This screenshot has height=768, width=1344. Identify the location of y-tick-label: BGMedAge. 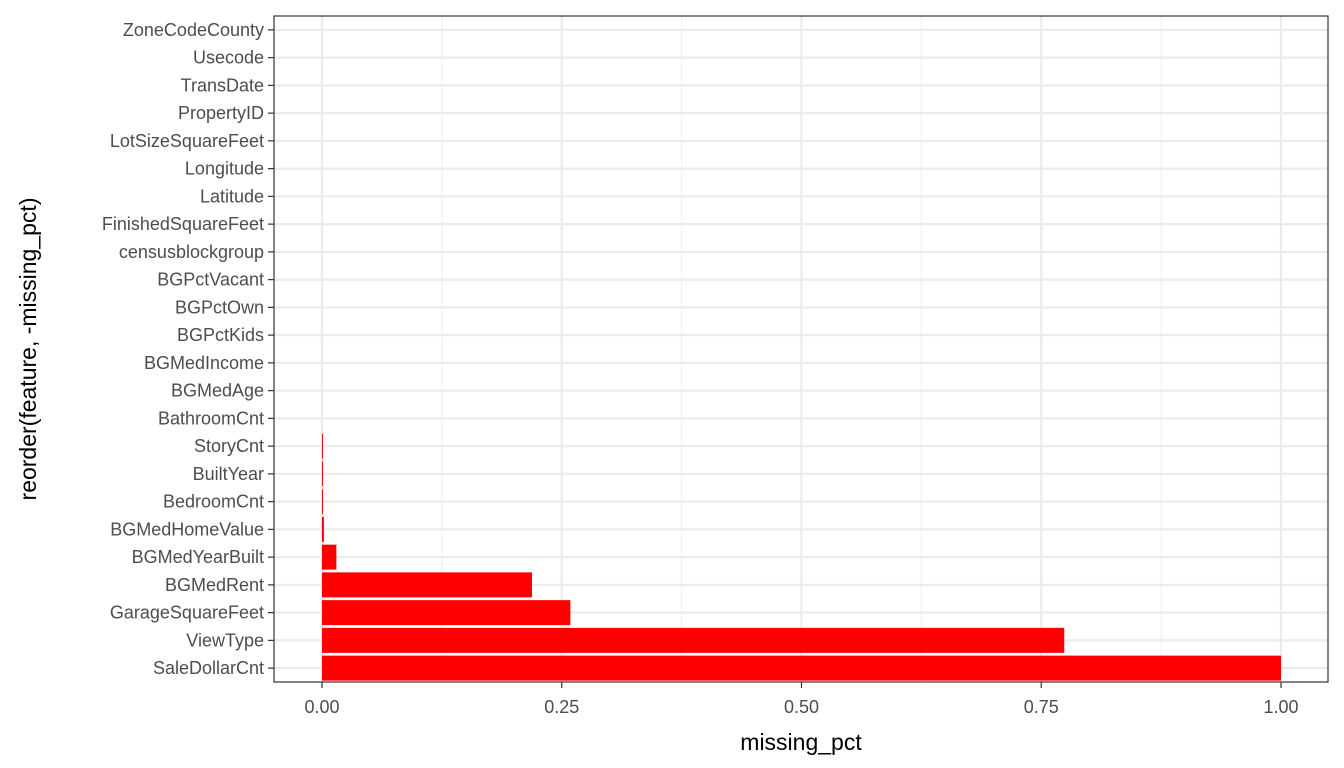
(217, 391).